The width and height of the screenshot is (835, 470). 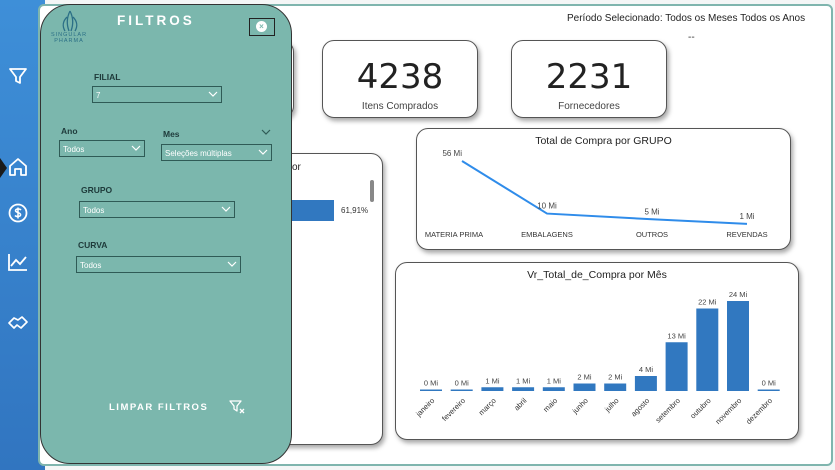 What do you see at coordinates (18, 76) in the screenshot?
I see `funnel-icon` at bounding box center [18, 76].